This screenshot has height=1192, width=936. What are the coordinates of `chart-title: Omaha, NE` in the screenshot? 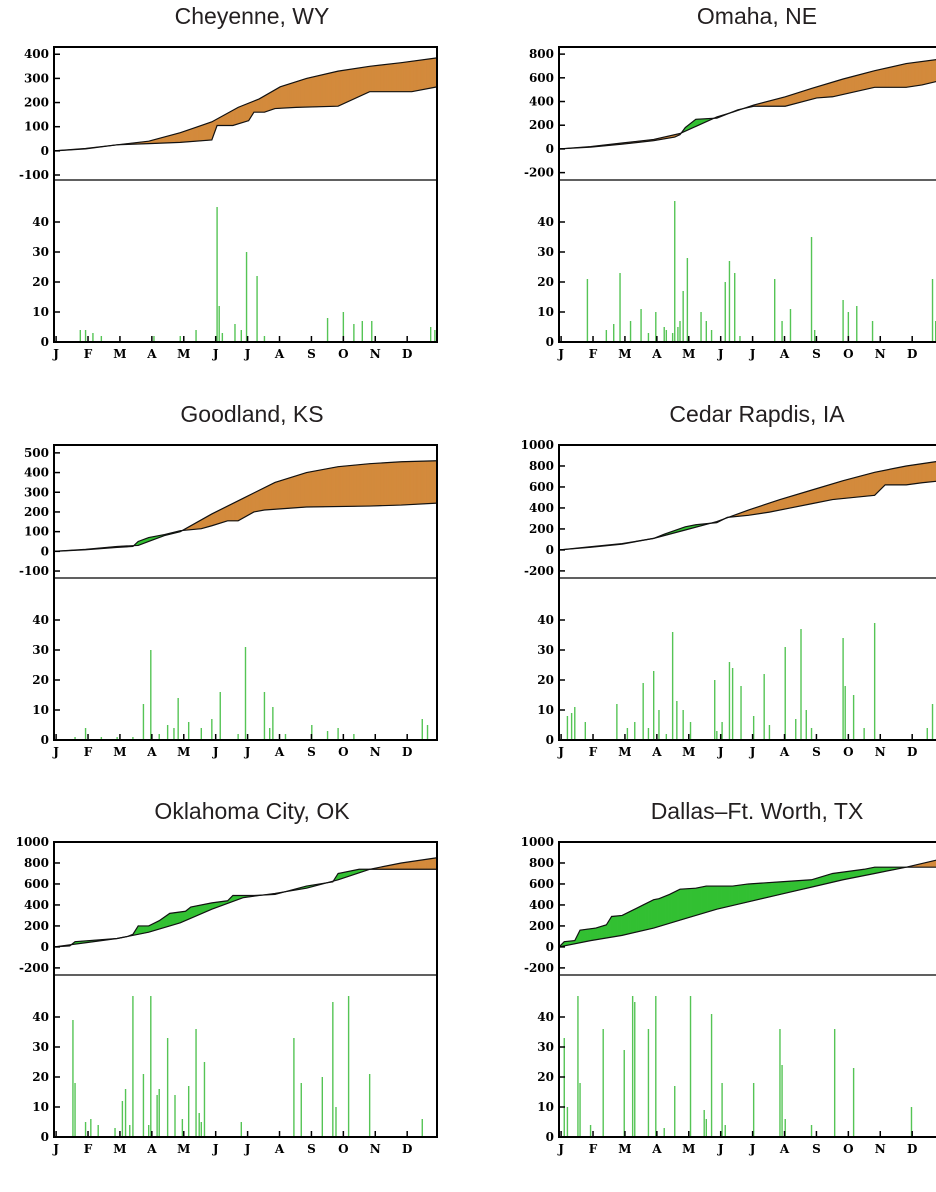 It's located at (757, 16).